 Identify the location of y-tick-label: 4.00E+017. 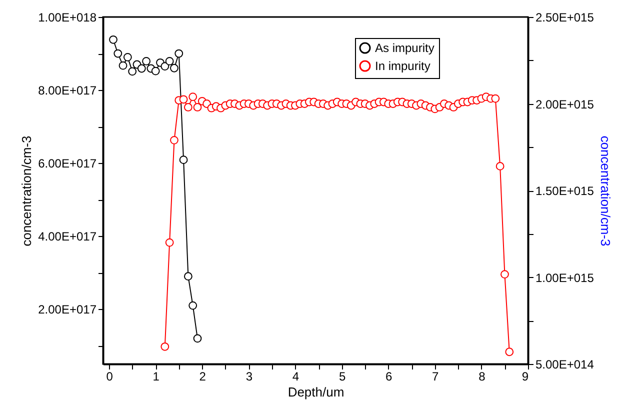
(67, 237).